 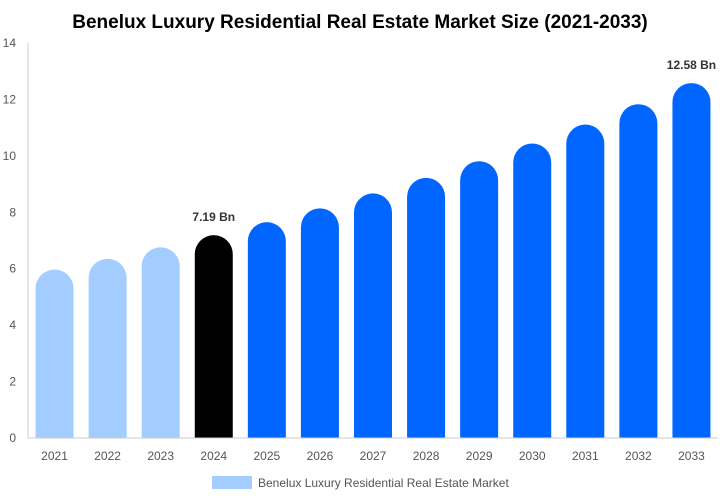 I want to click on x-tick-label: 2029, so click(x=479, y=456).